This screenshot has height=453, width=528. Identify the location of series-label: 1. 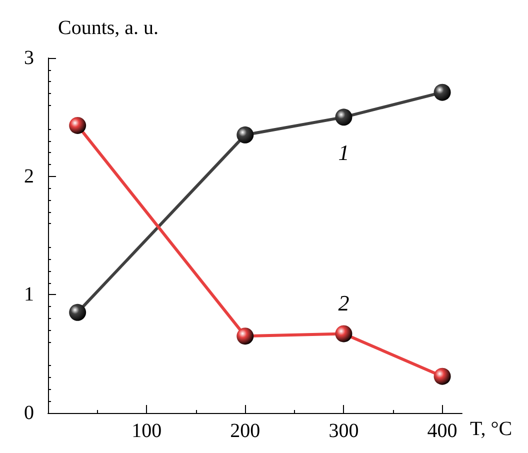
(344, 153).